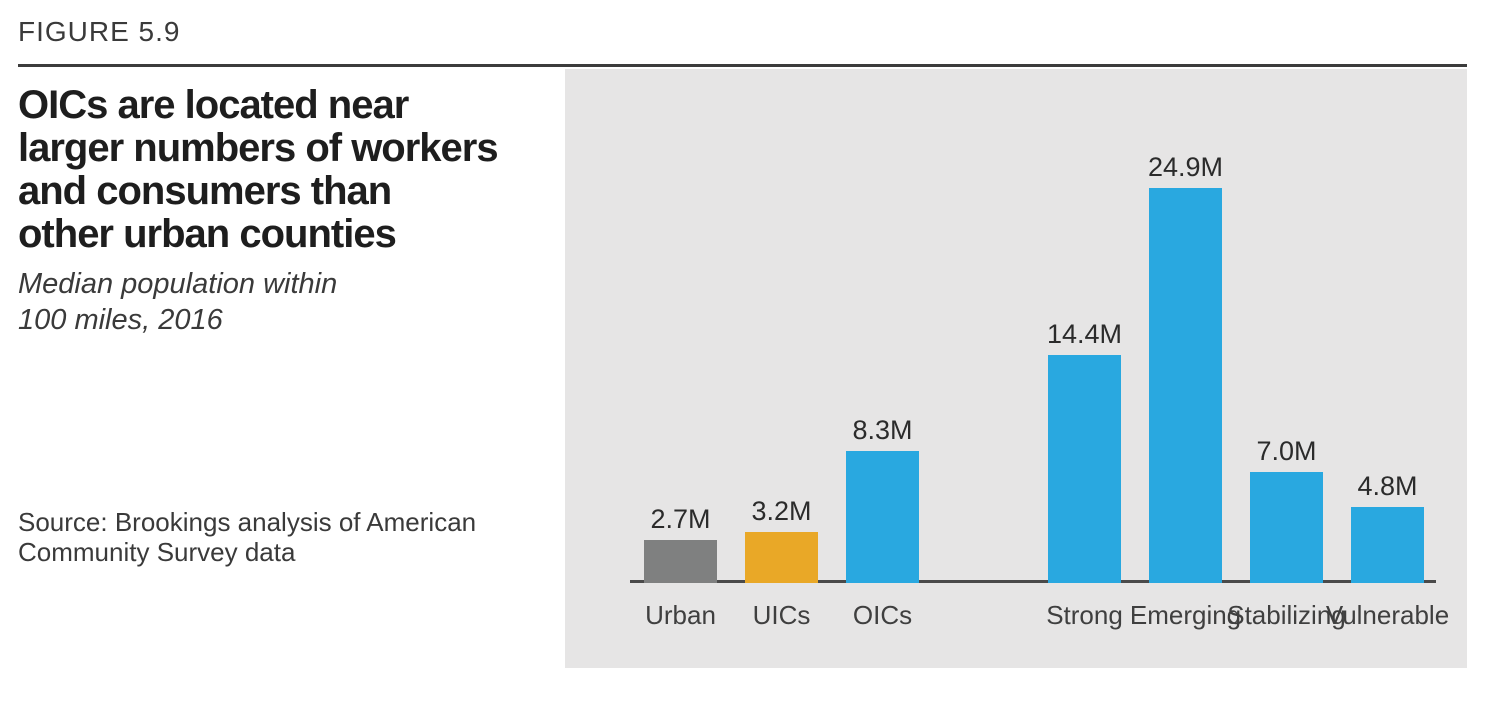 This screenshot has width=1500, height=702. I want to click on bar-value-label-uics: 3.2M, so click(781, 511).